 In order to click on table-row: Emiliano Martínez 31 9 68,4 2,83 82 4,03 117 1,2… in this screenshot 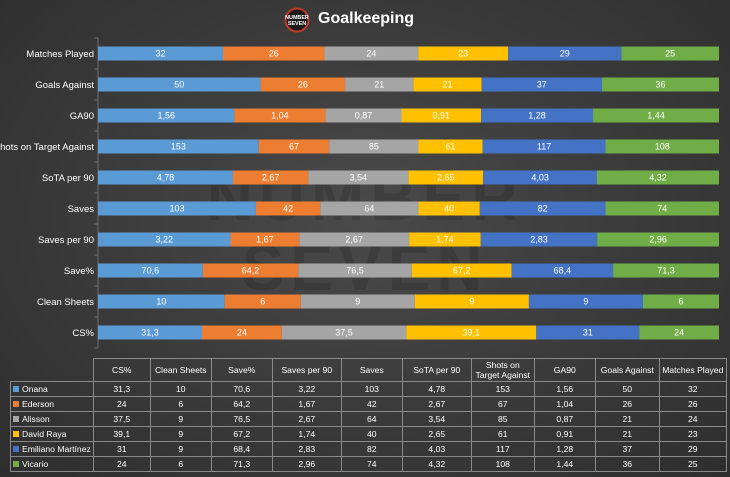, I will do `click(368, 449)`.